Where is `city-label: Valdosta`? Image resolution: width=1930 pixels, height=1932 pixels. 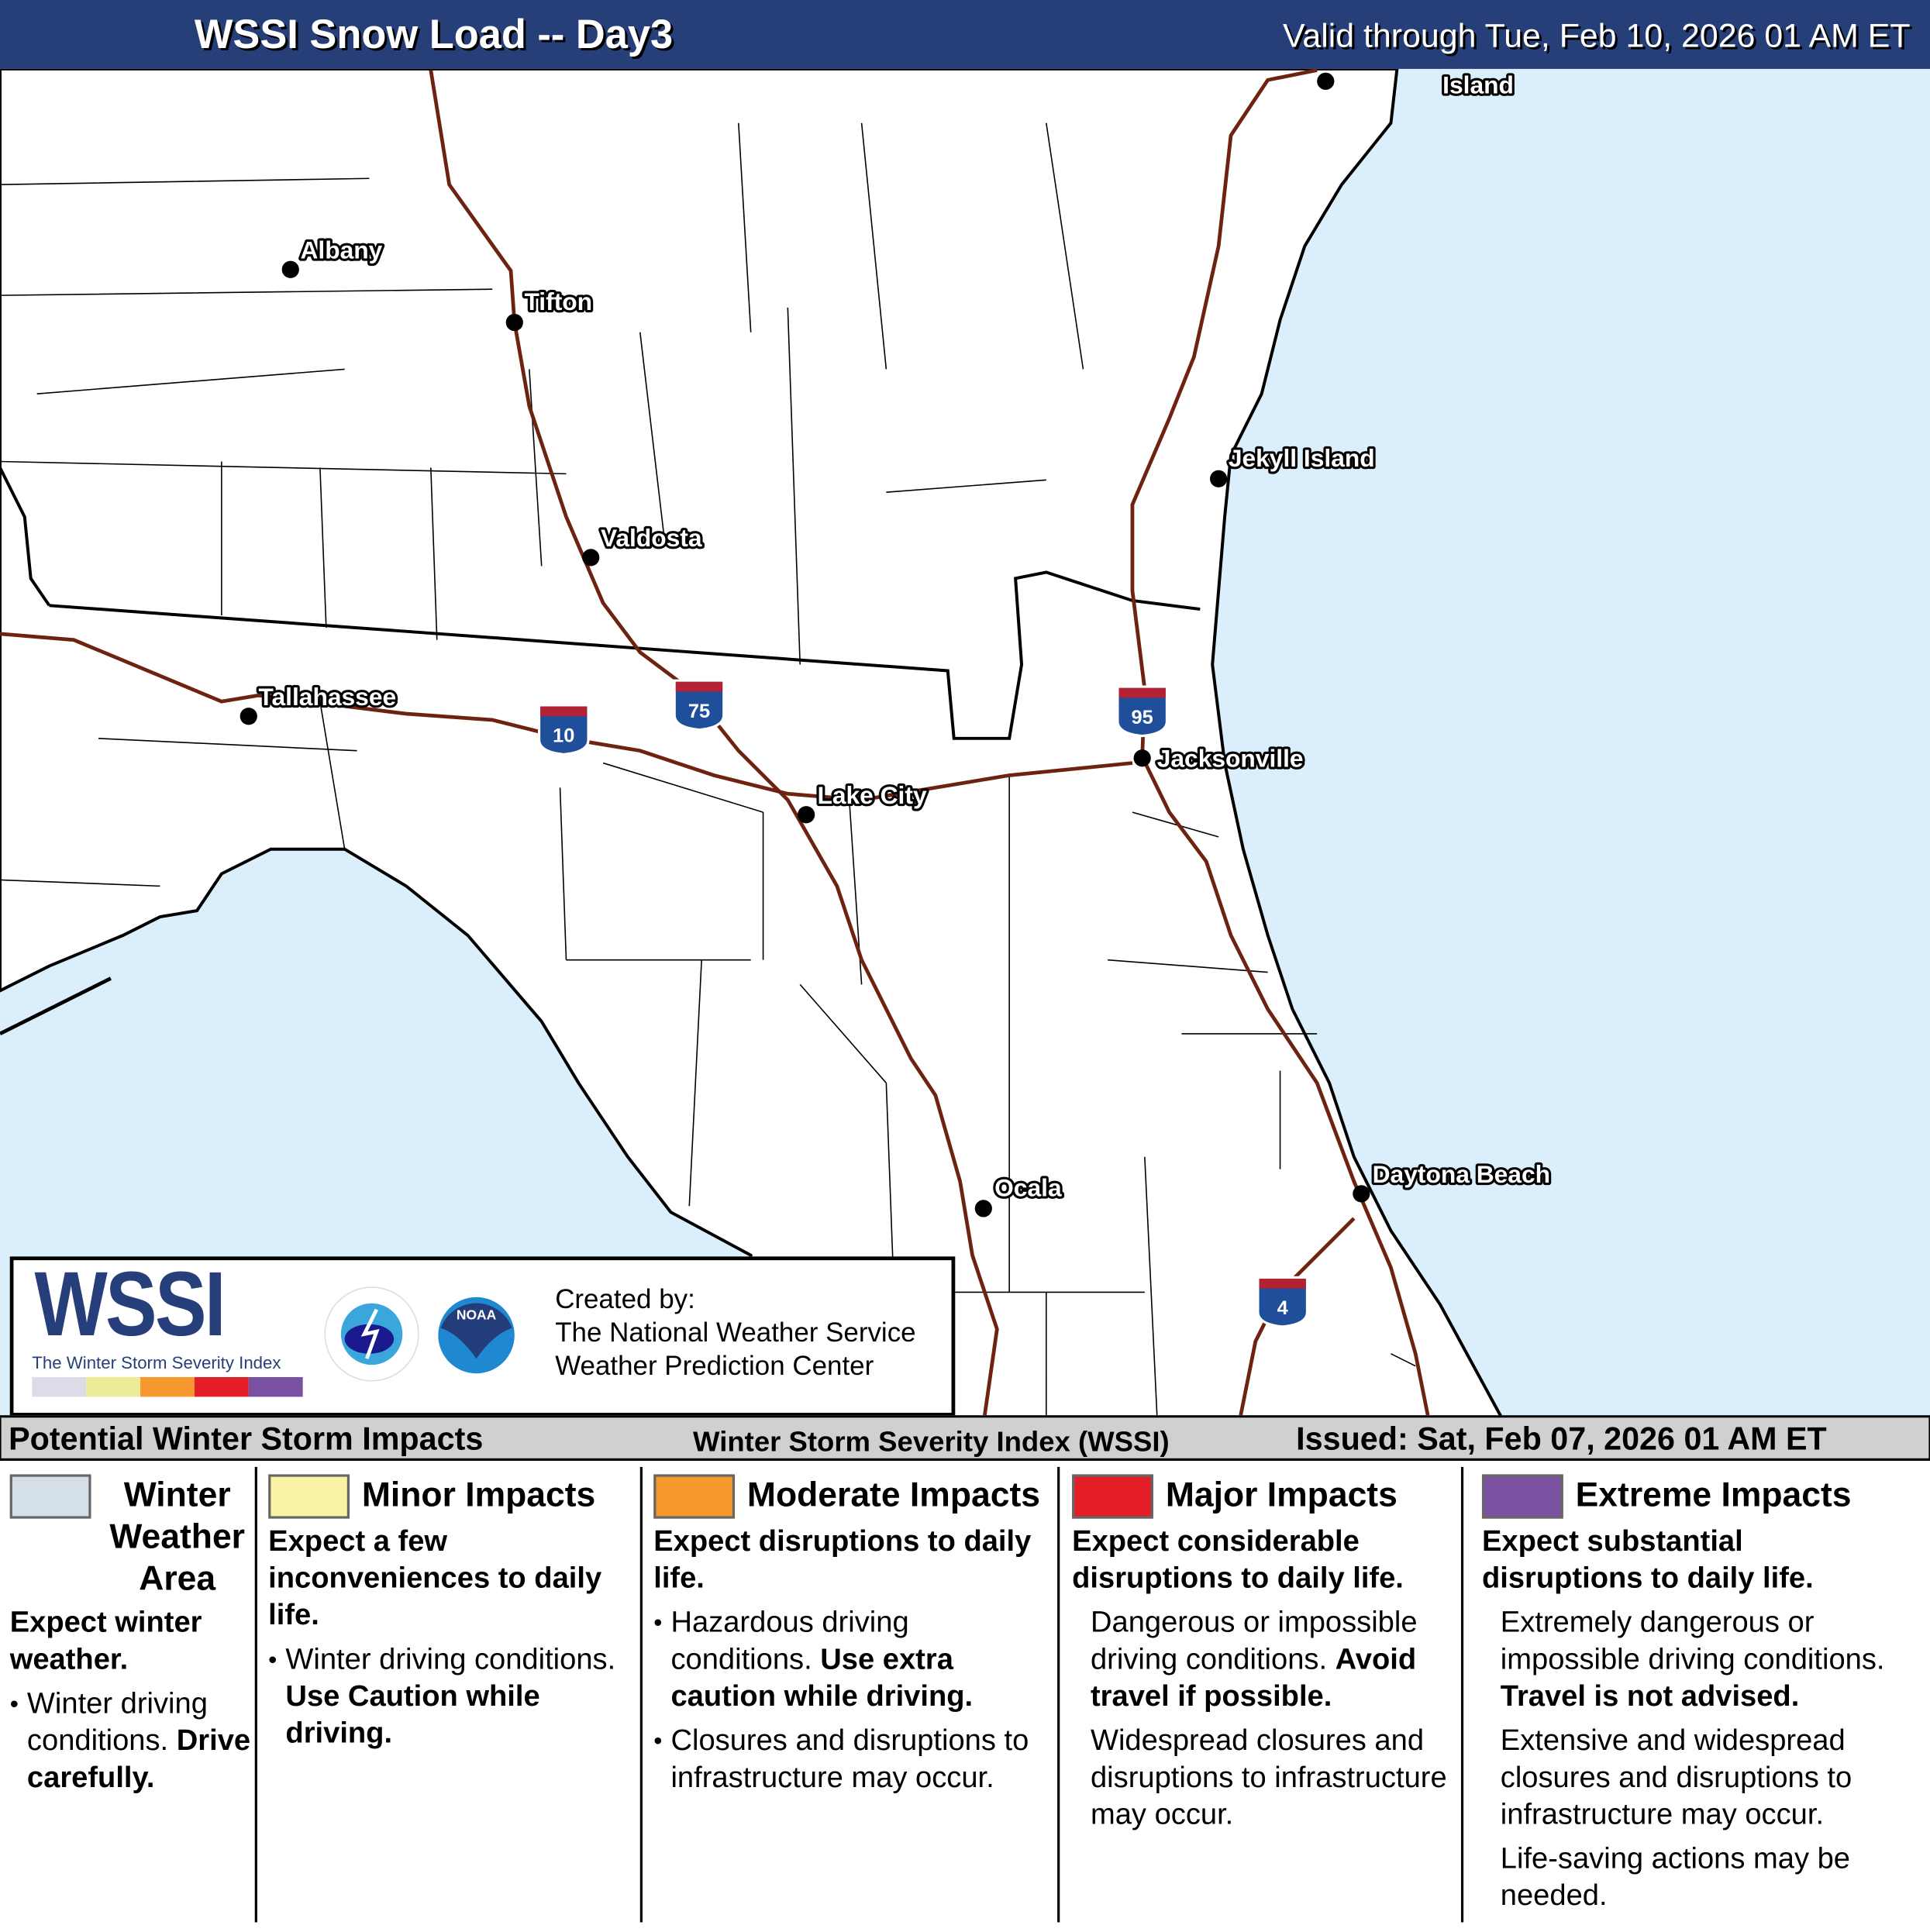
city-label: Valdosta is located at coordinates (651, 538).